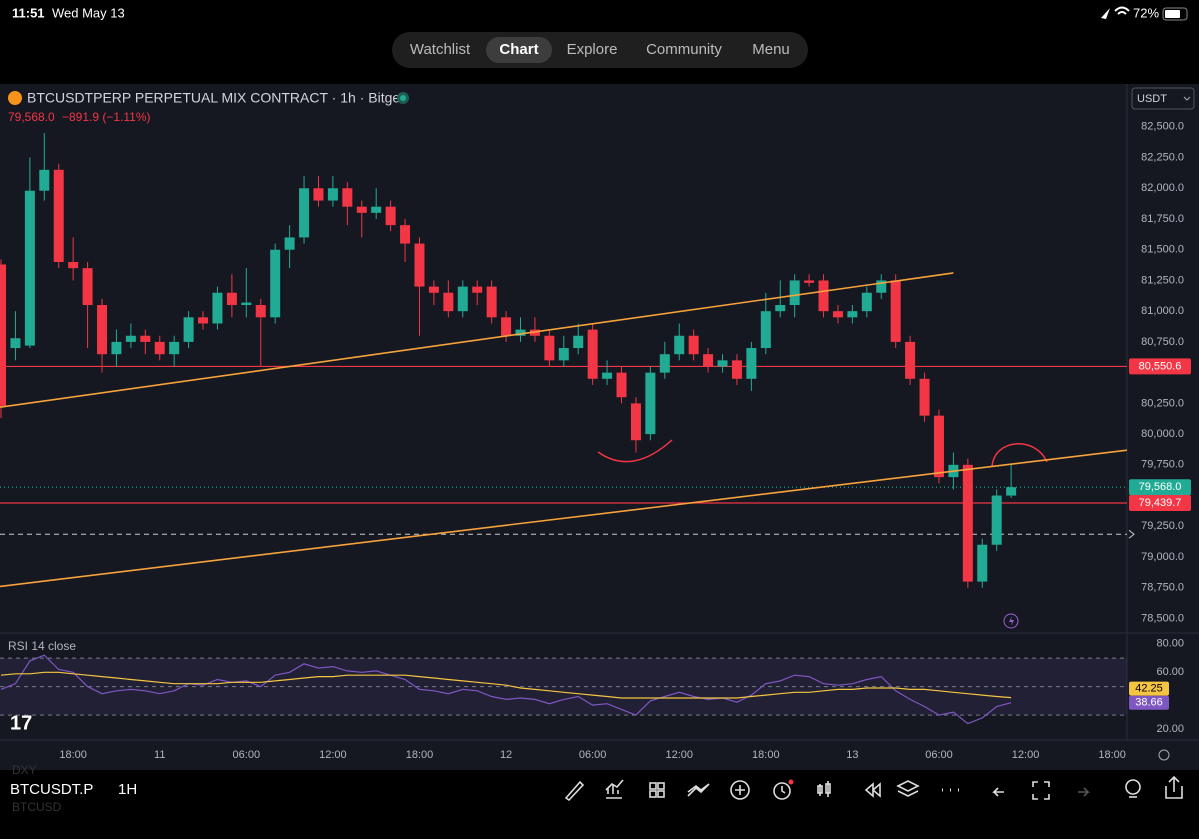 The height and width of the screenshot is (839, 1199). I want to click on value-label: 38.66, so click(1149, 703).